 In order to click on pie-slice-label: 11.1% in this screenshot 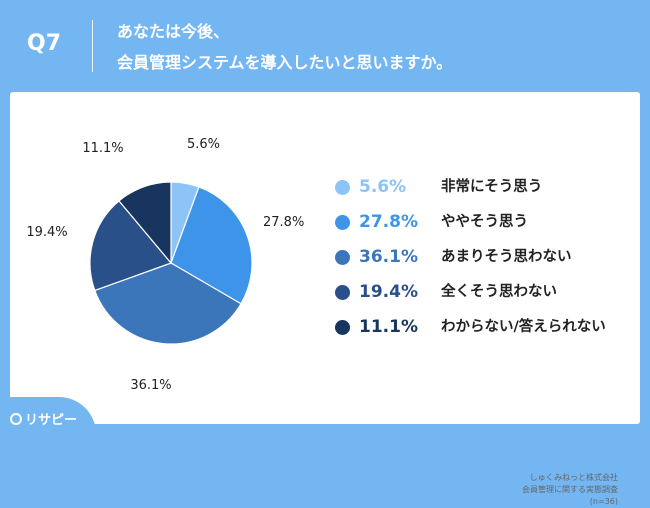, I will do `click(102, 148)`.